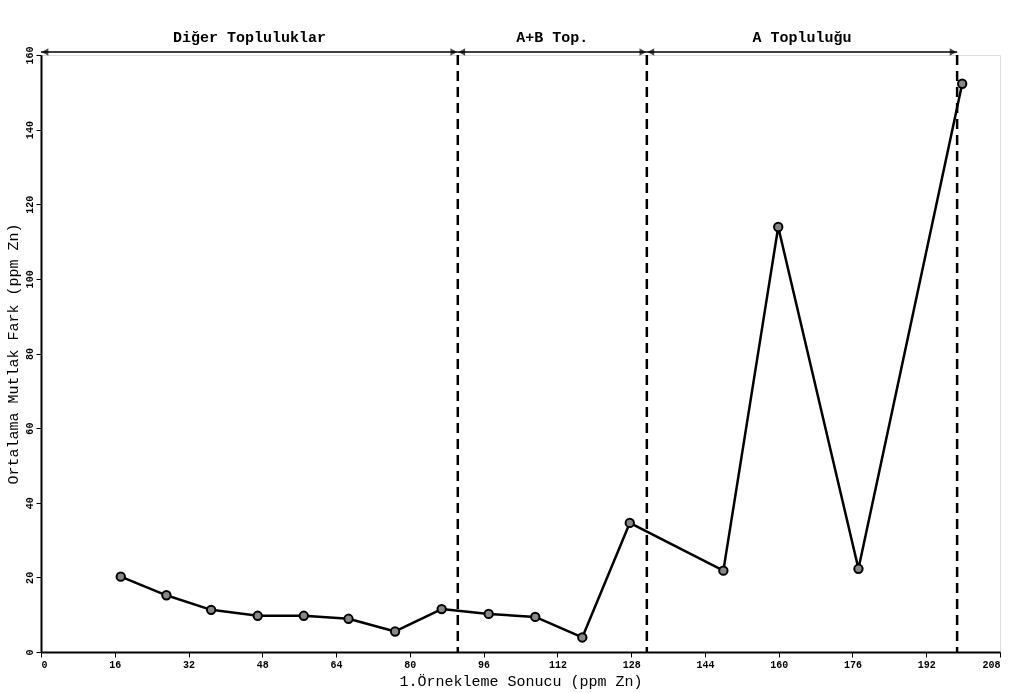 This screenshot has width=1016, height=693. I want to click on y-tick-label: 80, so click(30, 354).